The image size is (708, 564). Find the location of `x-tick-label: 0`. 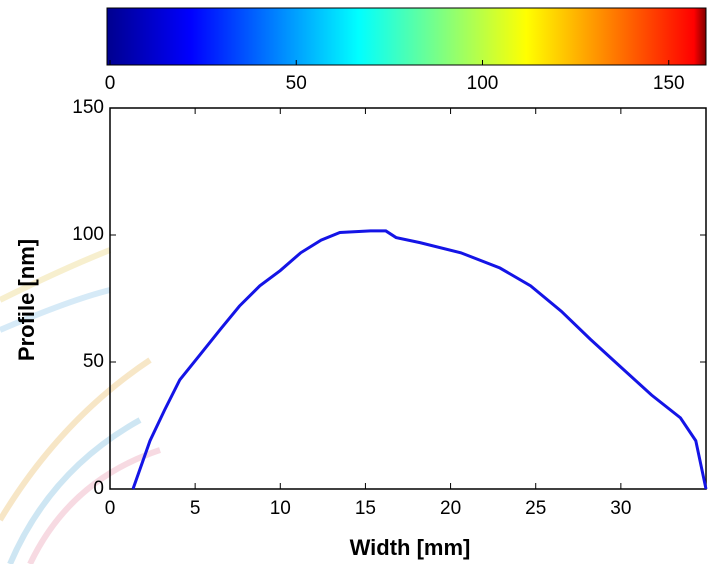

x-tick-label: 0 is located at coordinates (110, 508).